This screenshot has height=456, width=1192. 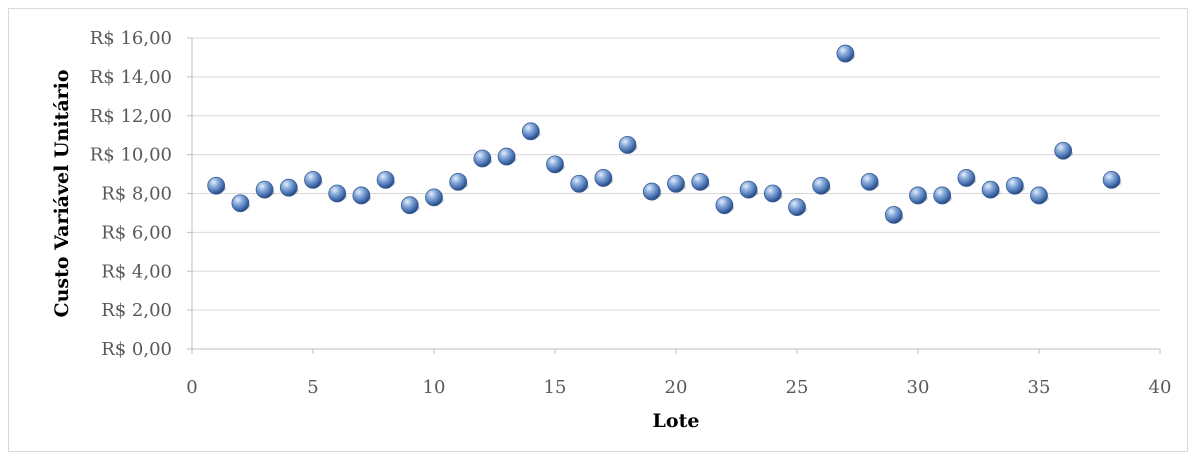 I want to click on x-tick-label: 35, so click(x=1039, y=387).